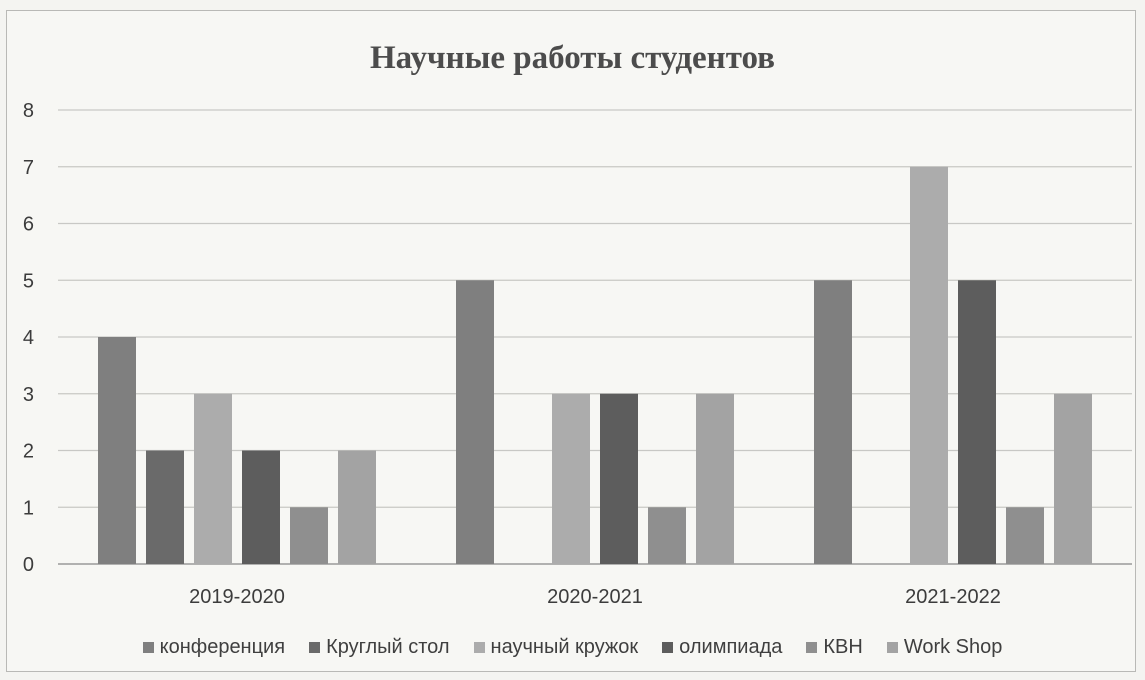 This screenshot has height=680, width=1145. I want to click on y-tick-label: 2, so click(28, 452).